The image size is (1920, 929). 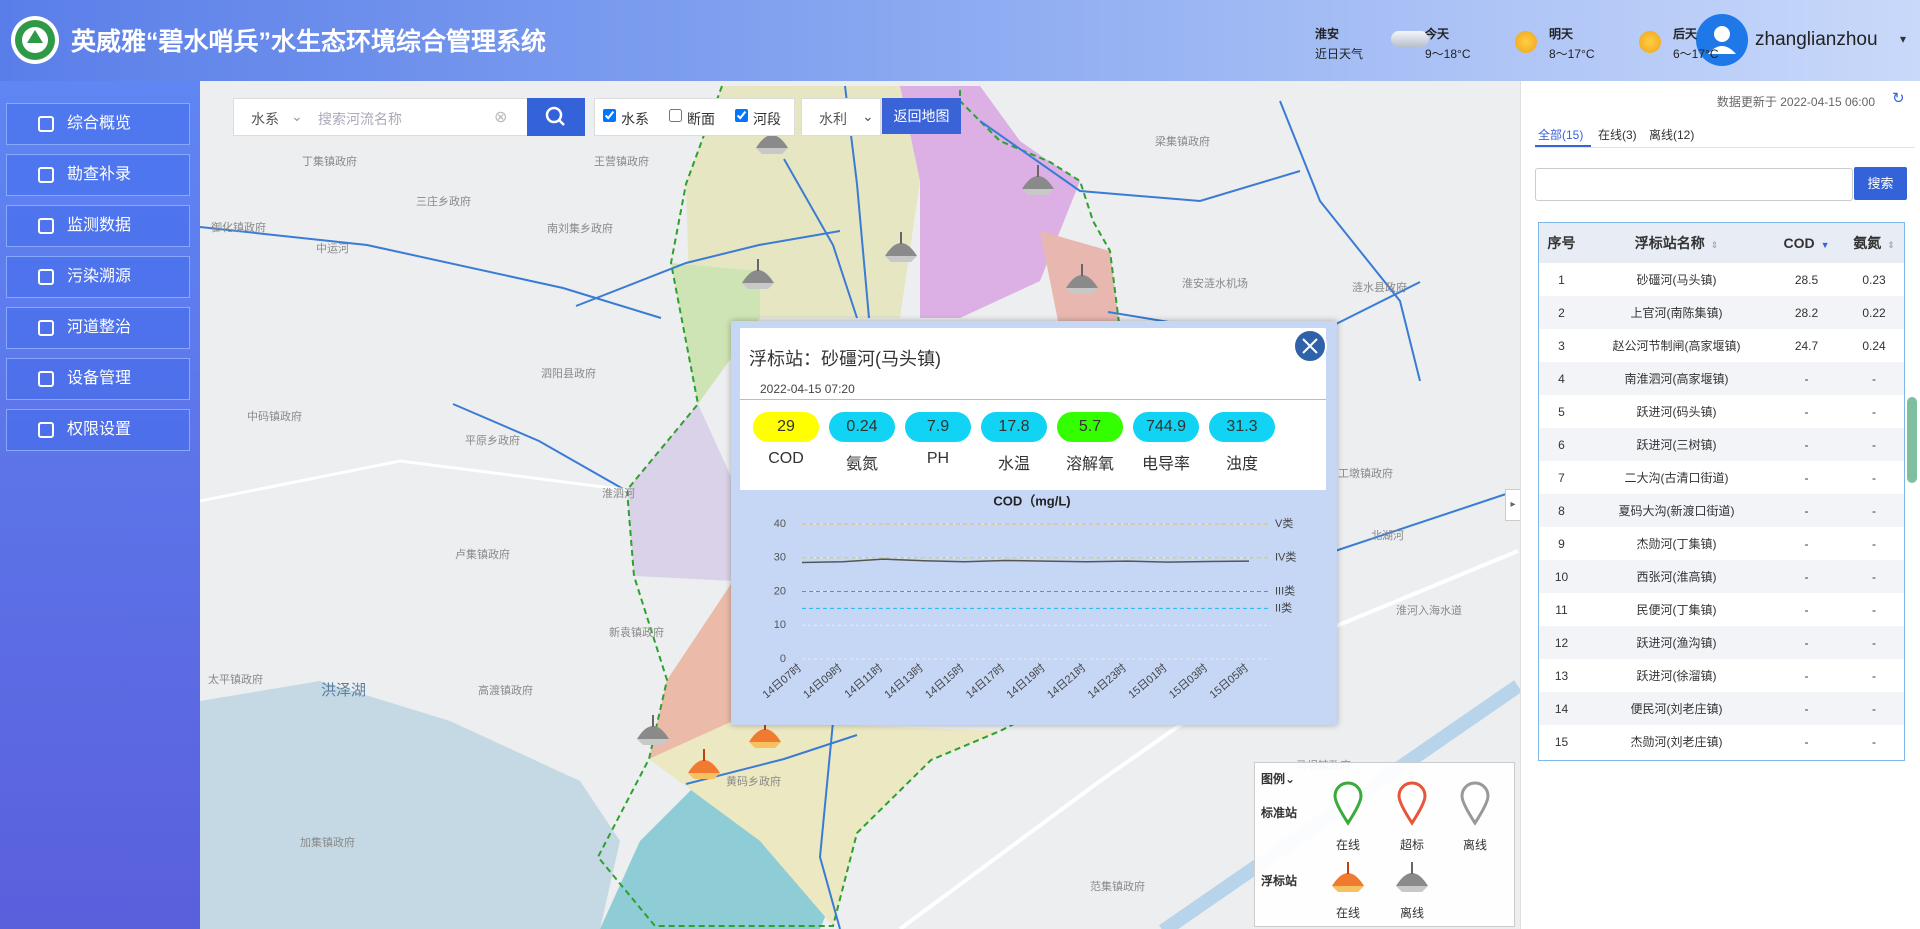 What do you see at coordinates (1721, 279) in the screenshot?
I see `table-row: 1 砂礓河(马头镇) 28.5 0.23` at bounding box center [1721, 279].